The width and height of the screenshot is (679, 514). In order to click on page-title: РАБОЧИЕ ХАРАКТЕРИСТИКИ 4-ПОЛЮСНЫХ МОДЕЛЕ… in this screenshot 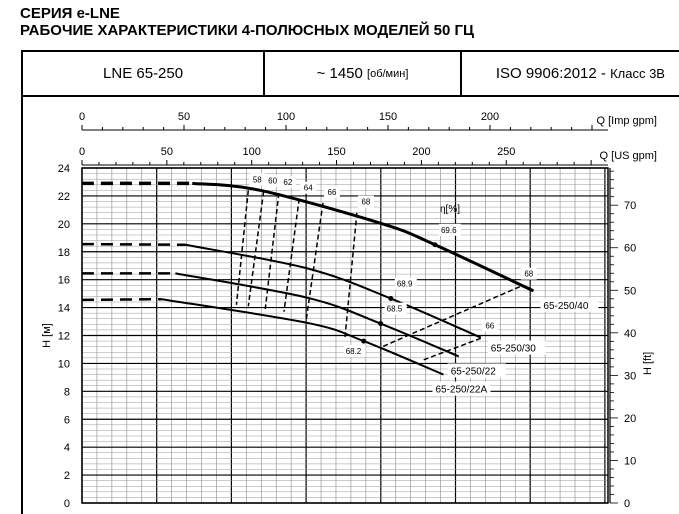, I will do `click(247, 30)`.